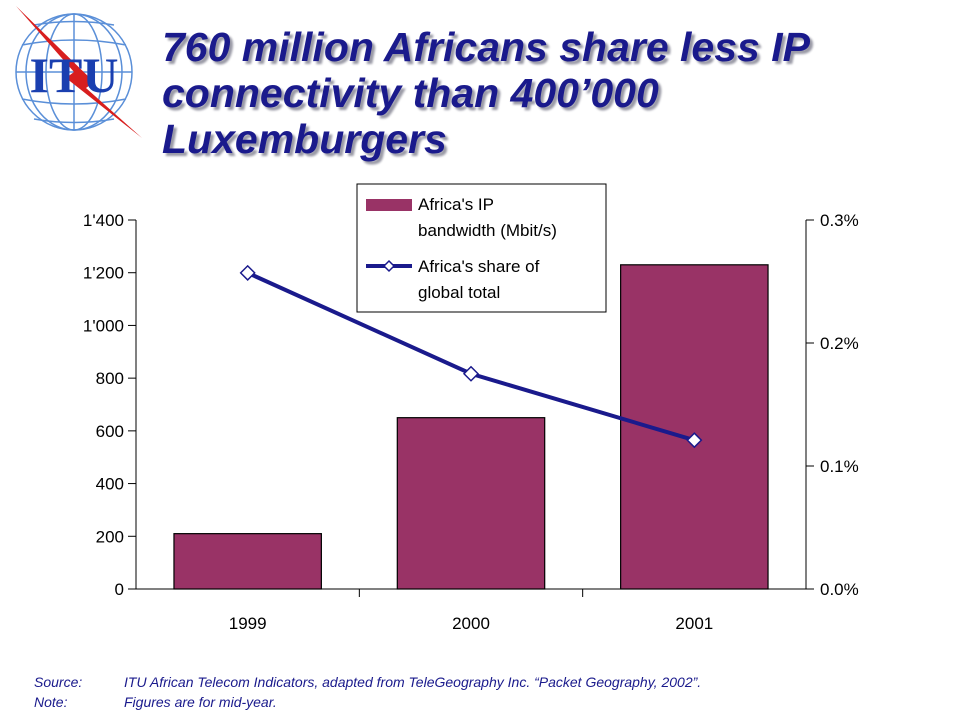  What do you see at coordinates (479, 266) in the screenshot?
I see `legend-line-label-1: Africa's share of` at bounding box center [479, 266].